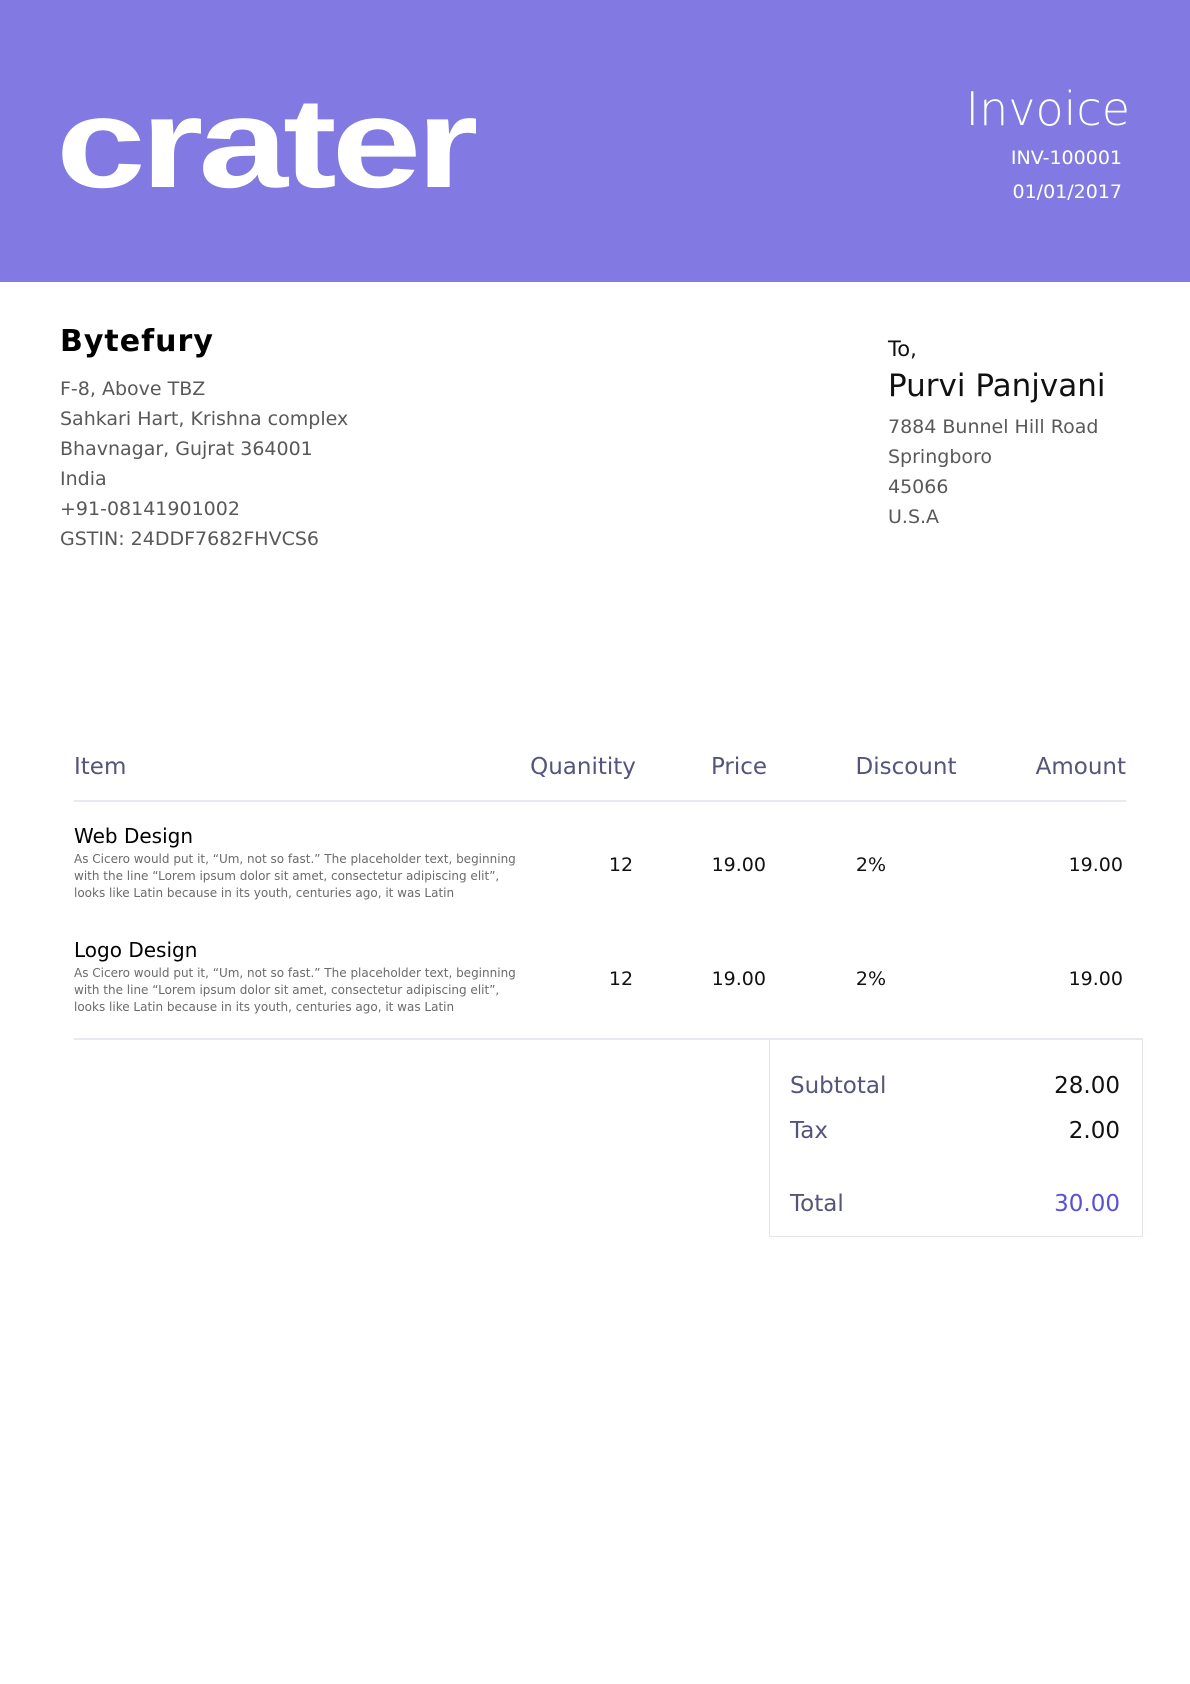  What do you see at coordinates (1080, 767) in the screenshot?
I see `column-header-amount: Amount` at bounding box center [1080, 767].